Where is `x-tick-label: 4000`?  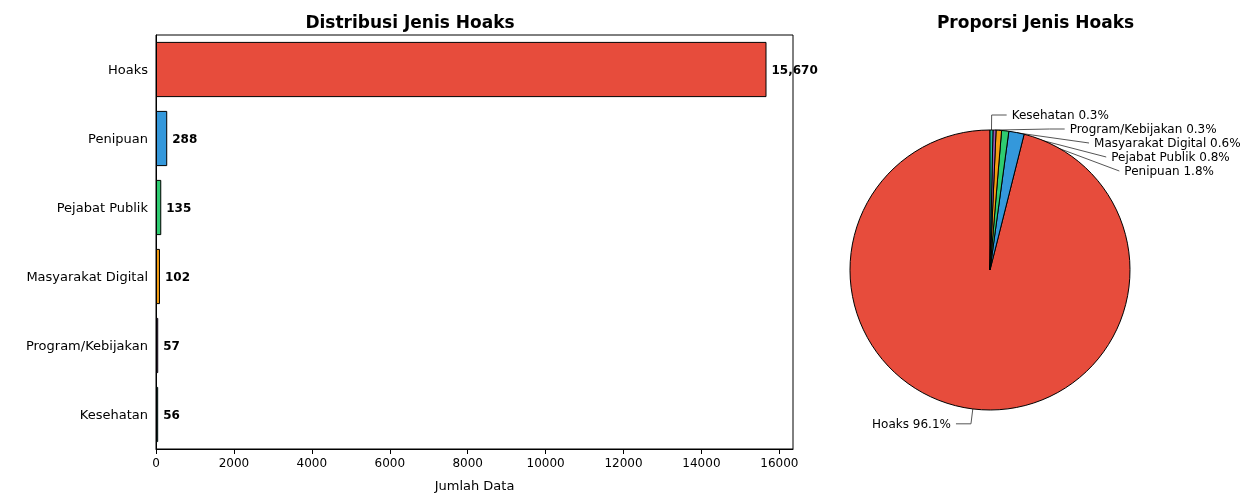
x-tick-label: 4000 is located at coordinates (312, 463).